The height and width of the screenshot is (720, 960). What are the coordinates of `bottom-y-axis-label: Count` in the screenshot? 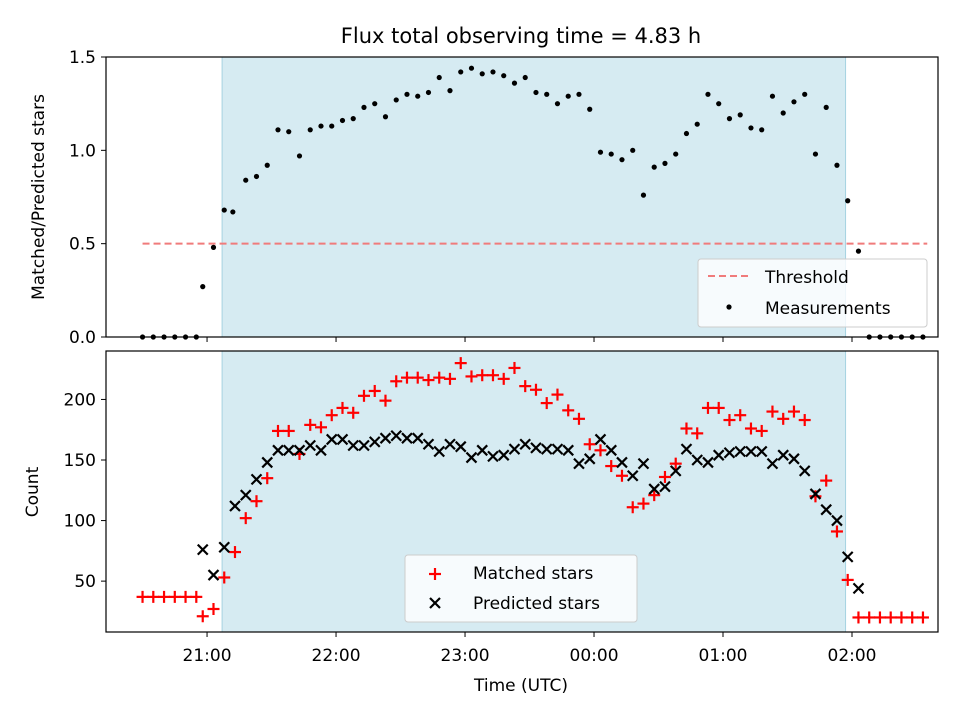 It's located at (33, 491).